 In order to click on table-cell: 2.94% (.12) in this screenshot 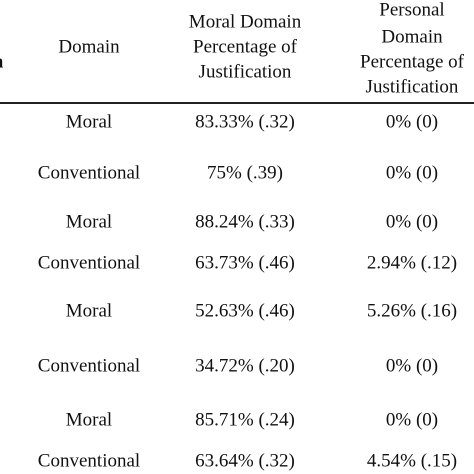, I will do `click(412, 263)`.